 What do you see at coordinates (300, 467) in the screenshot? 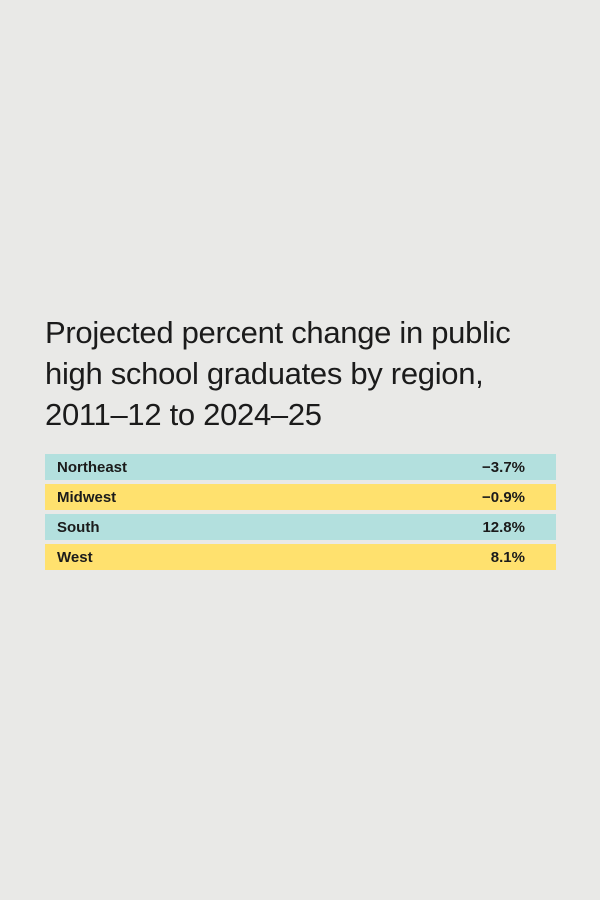
I see `table-row-northeast: Northeast −3.7%` at bounding box center [300, 467].